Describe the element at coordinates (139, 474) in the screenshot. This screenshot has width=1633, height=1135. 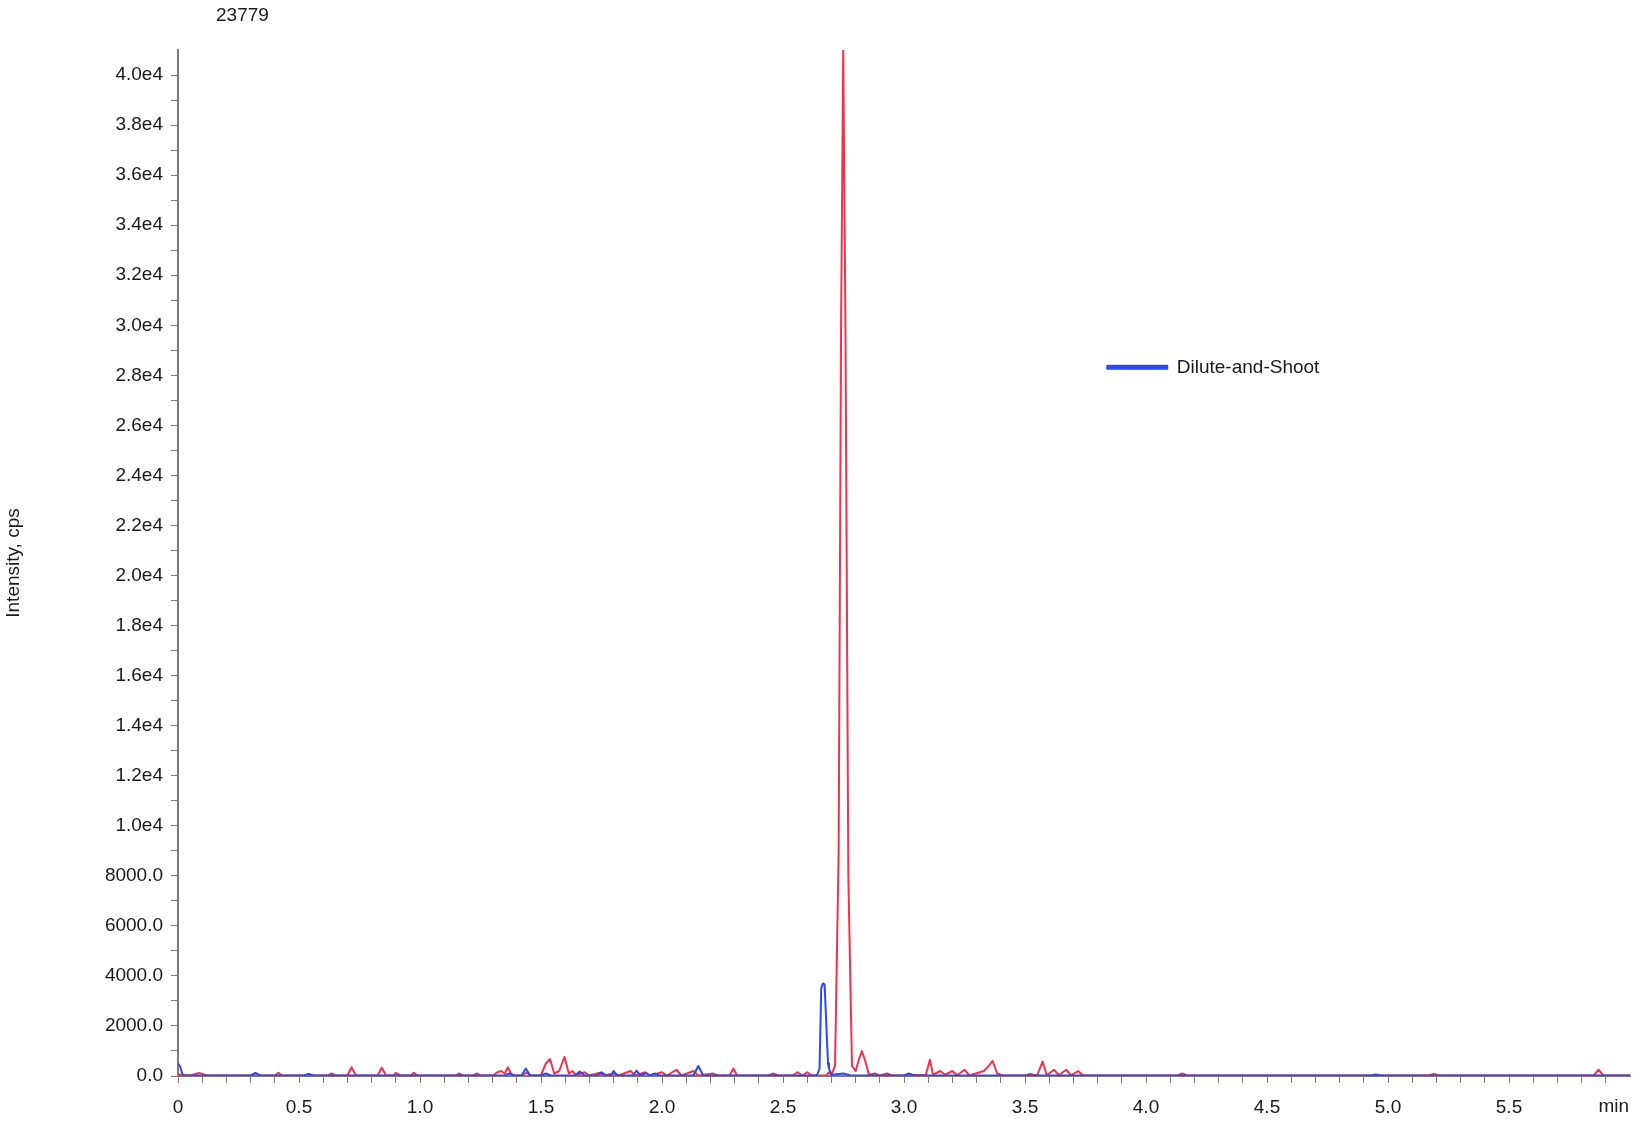
I see `y-tick-label: 2.4e4` at that location.